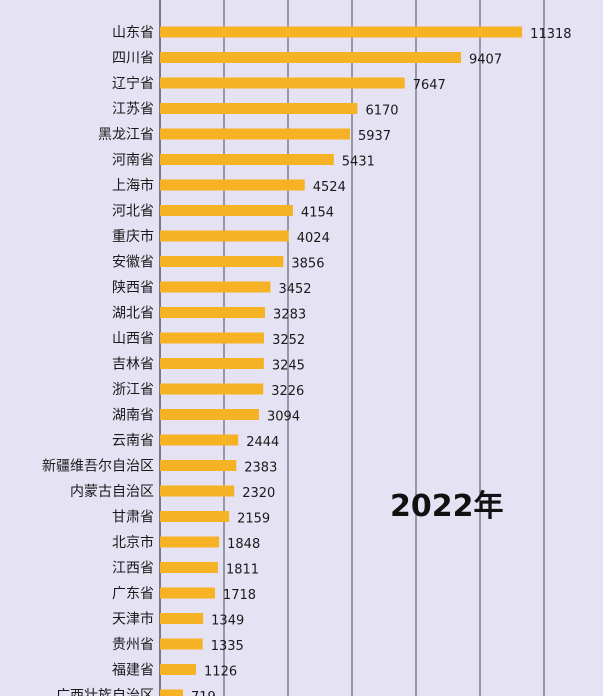 This screenshot has height=696, width=603. Describe the element at coordinates (258, 493) in the screenshot. I see `value-label-18: 2320` at that location.